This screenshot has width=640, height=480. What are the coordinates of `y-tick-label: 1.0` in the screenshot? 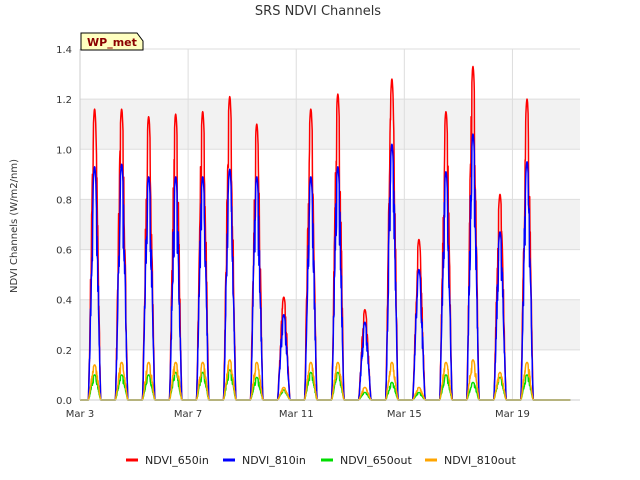 It's located at (64, 150).